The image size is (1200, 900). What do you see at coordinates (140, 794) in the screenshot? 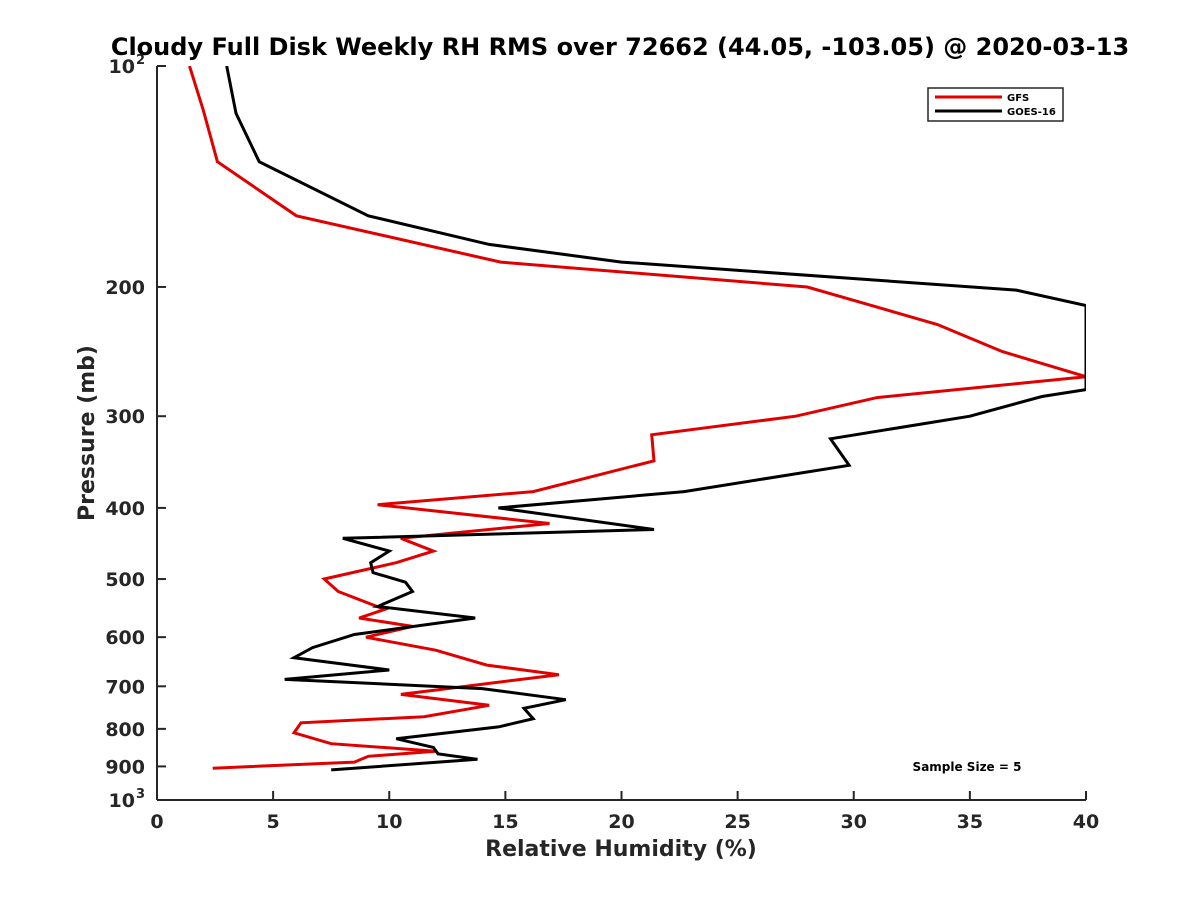
I see `y-tick-exponent: 3` at bounding box center [140, 794].